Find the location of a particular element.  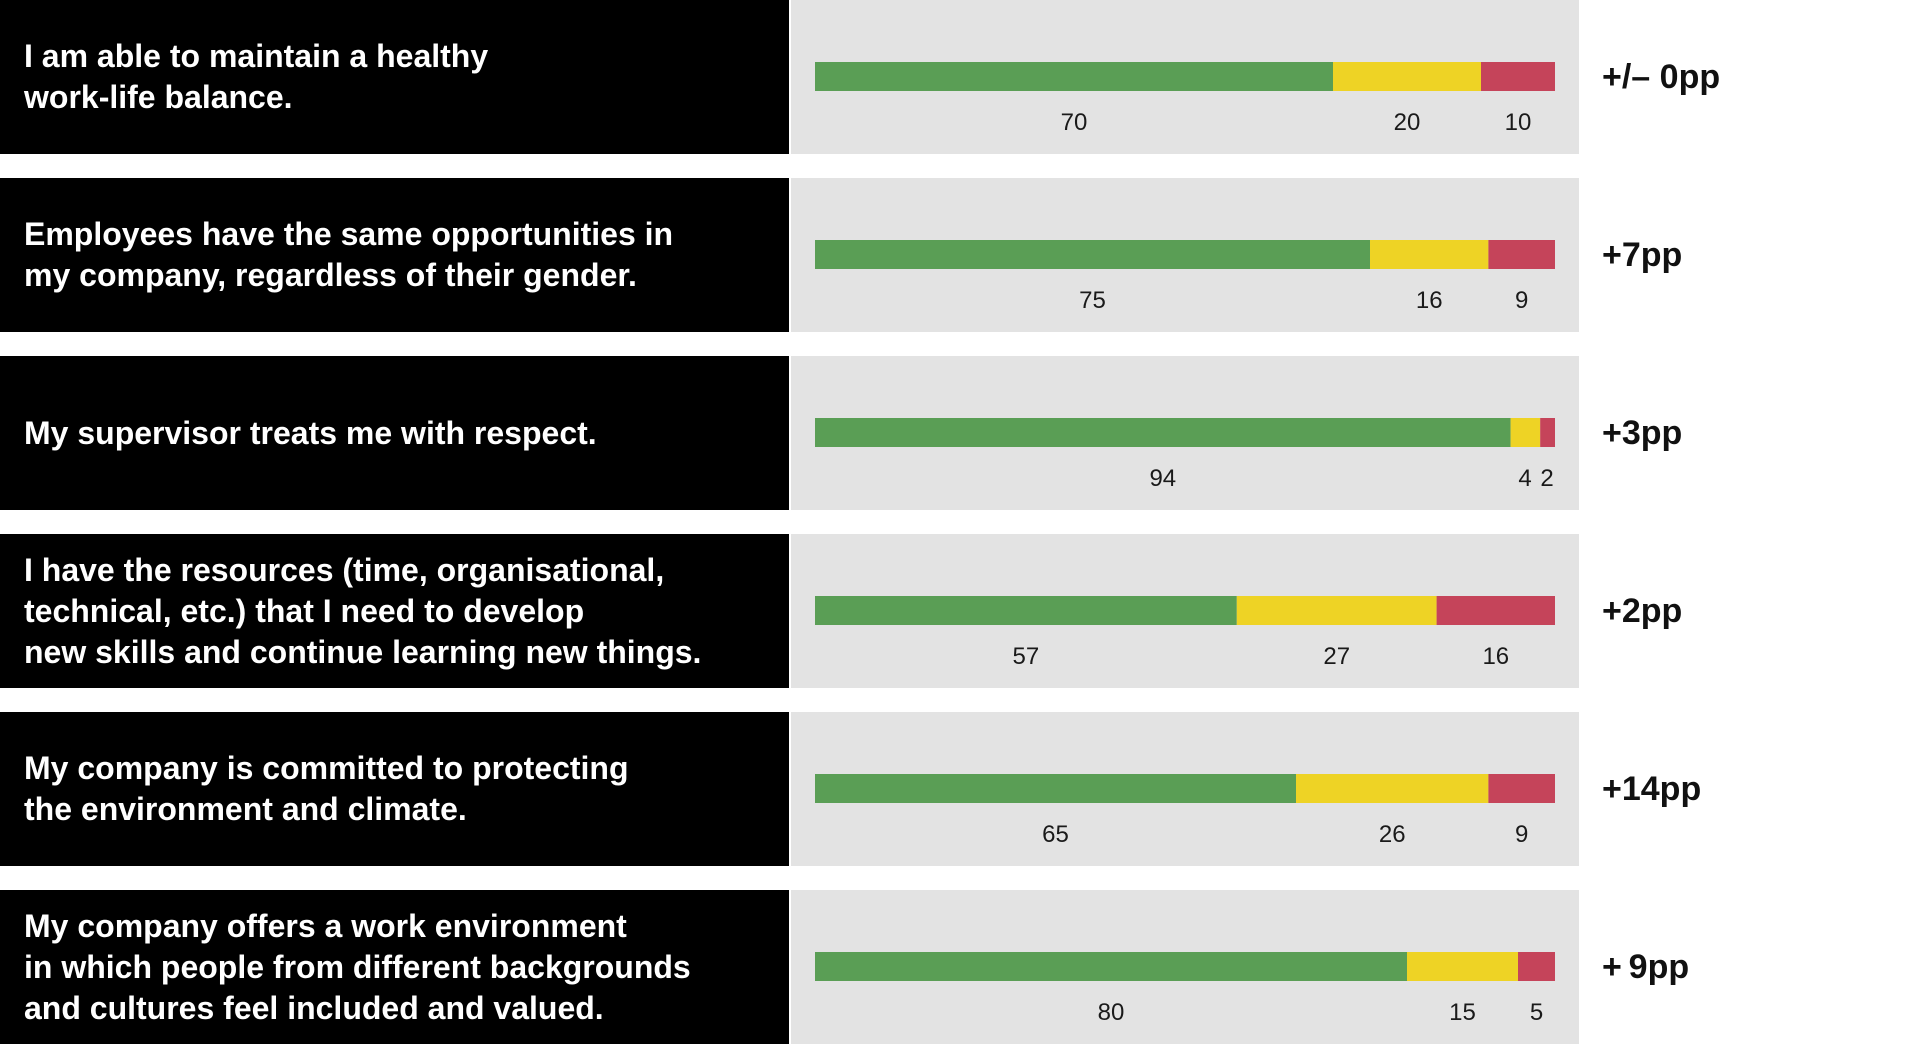

agree-value-label: 75 is located at coordinates (1092, 300).